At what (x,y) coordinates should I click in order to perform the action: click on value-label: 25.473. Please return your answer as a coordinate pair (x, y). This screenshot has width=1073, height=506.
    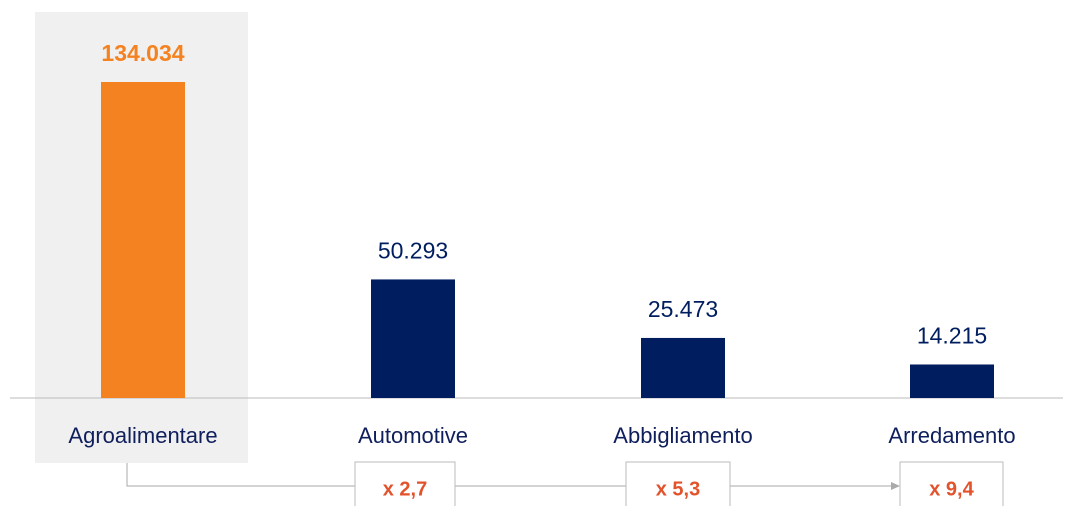
    Looking at the image, I should click on (683, 309).